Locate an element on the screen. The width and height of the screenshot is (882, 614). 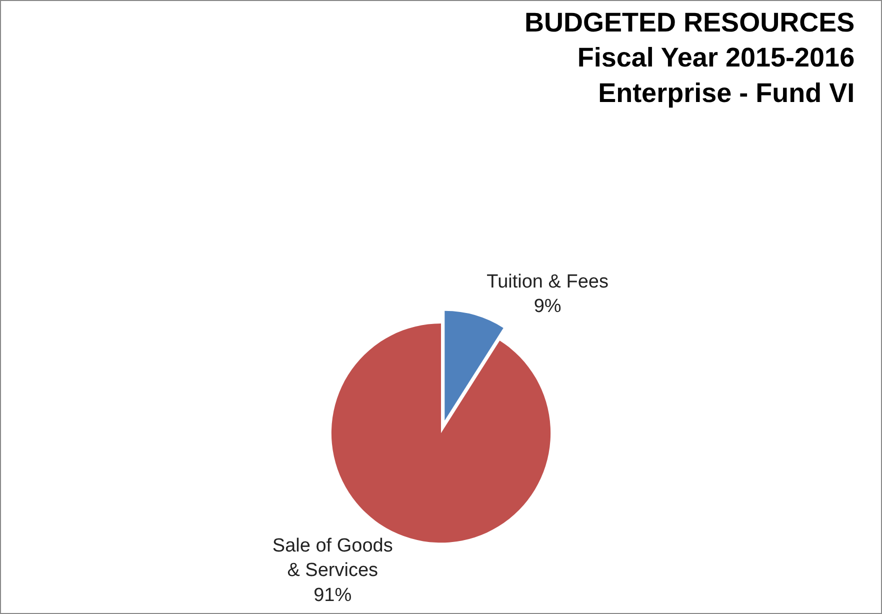
data-label: 9% is located at coordinates (548, 307).